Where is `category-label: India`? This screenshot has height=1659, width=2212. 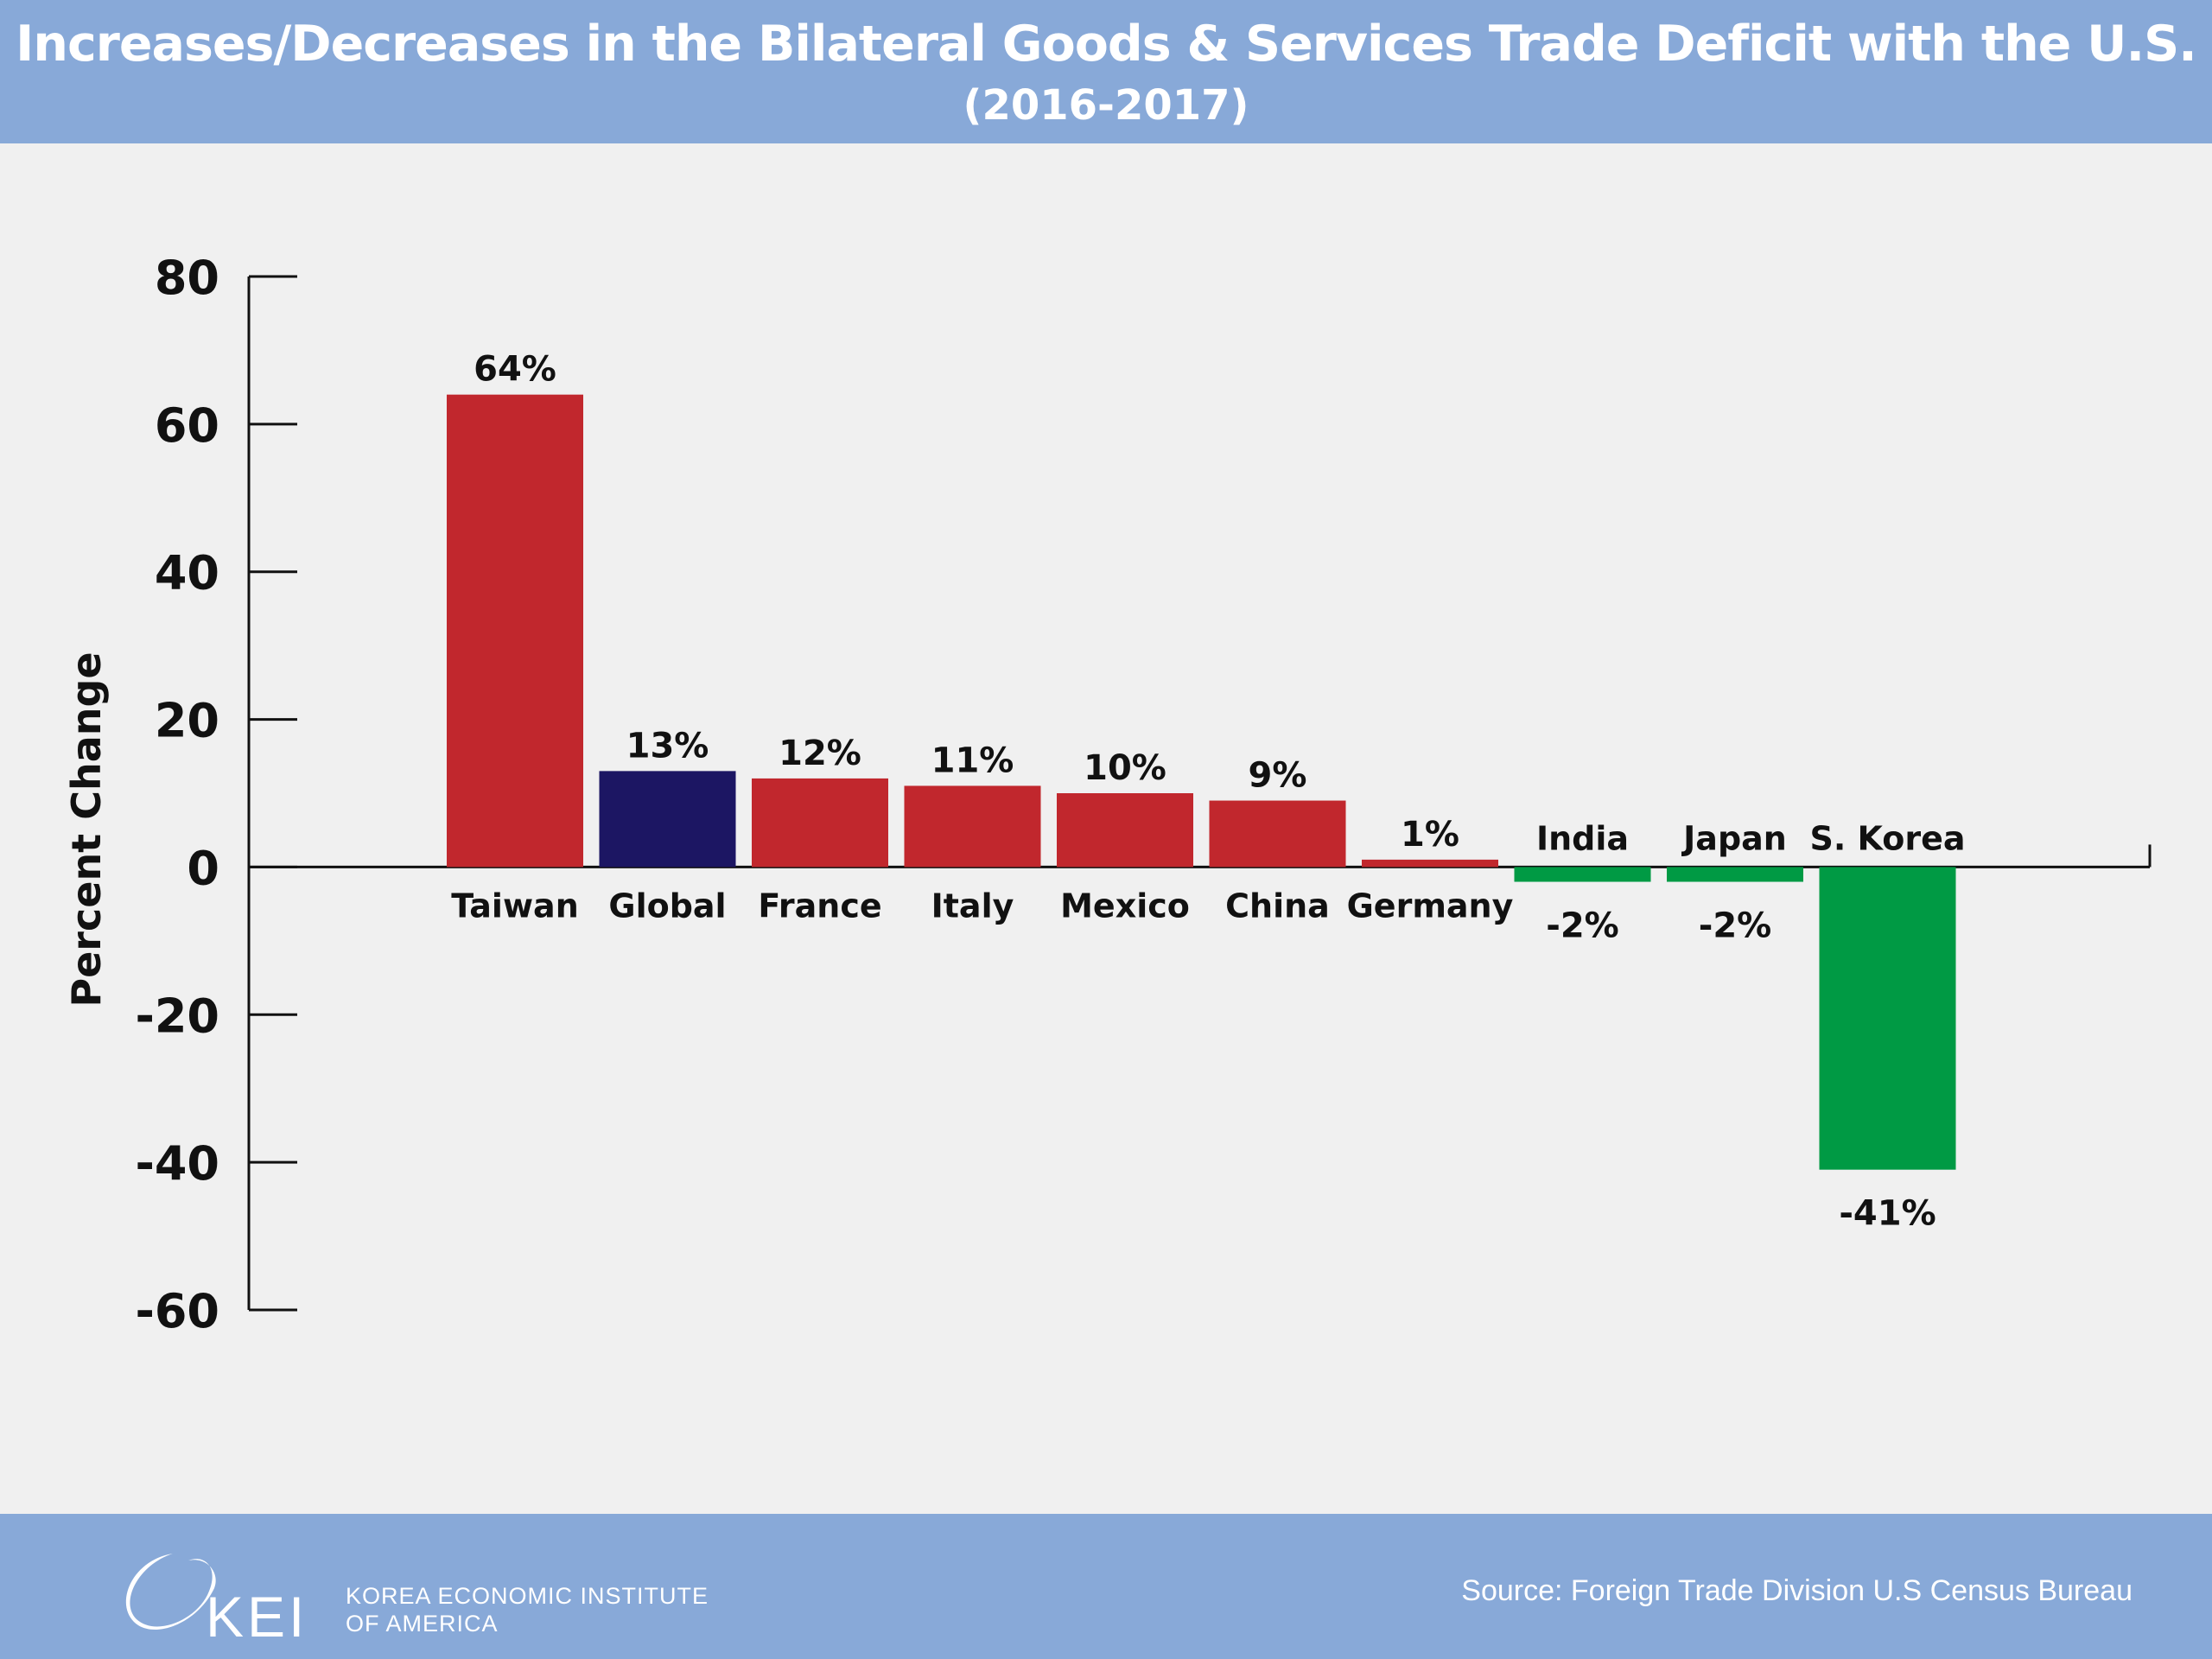 category-label: India is located at coordinates (1582, 838).